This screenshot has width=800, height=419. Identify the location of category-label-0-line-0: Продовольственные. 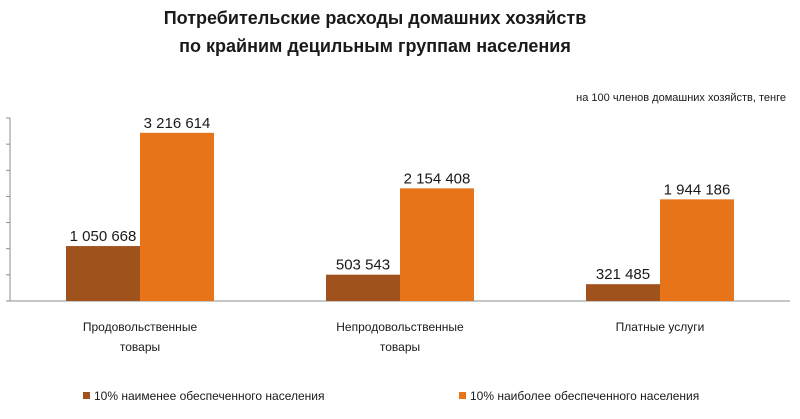
(140, 327).